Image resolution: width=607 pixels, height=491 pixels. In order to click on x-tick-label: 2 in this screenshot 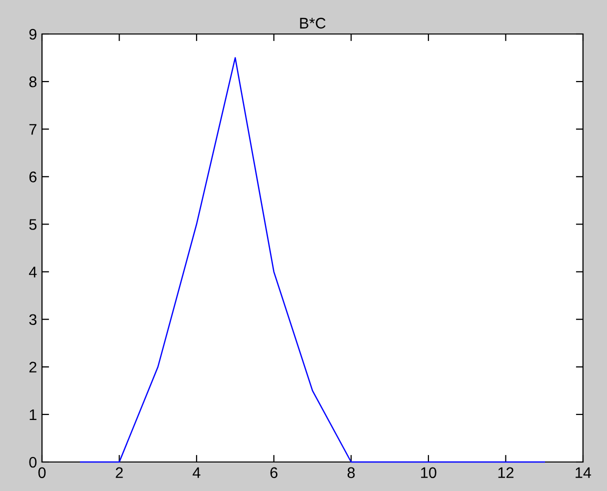, I will do `click(119, 472)`.